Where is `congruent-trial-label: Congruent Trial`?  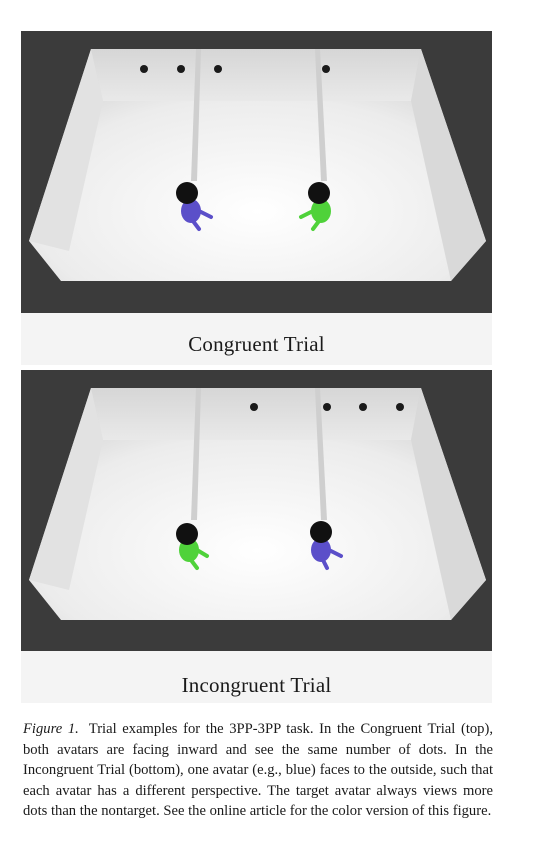 congruent-trial-label: Congruent Trial is located at coordinates (256, 339).